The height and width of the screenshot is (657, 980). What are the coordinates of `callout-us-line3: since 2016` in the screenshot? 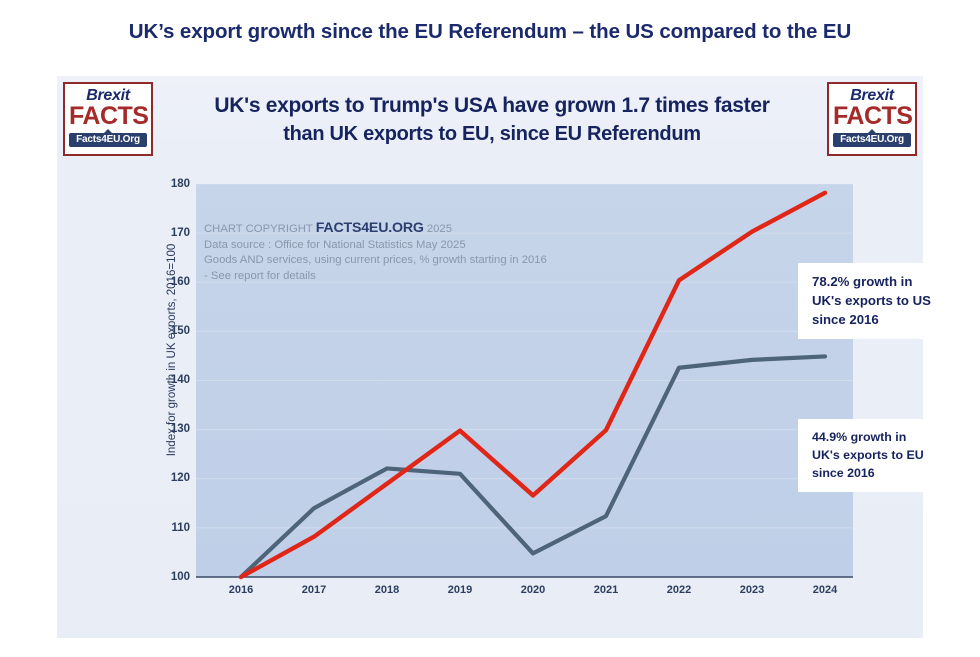 It's located at (845, 319).